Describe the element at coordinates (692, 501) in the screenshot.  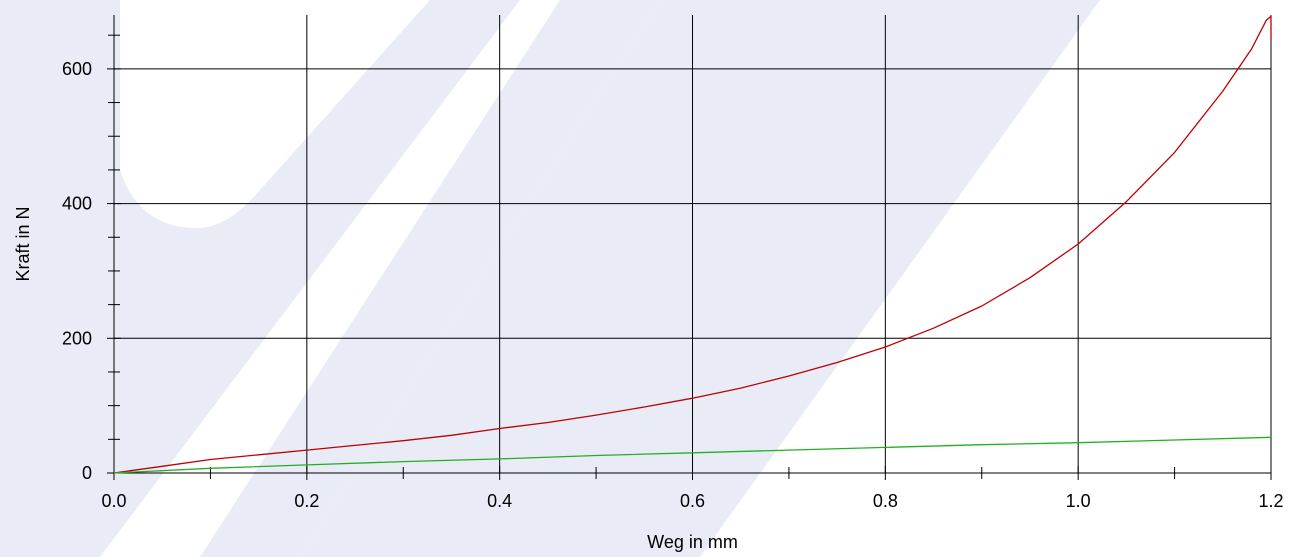
I see `x-tick-label: 0.6` at that location.